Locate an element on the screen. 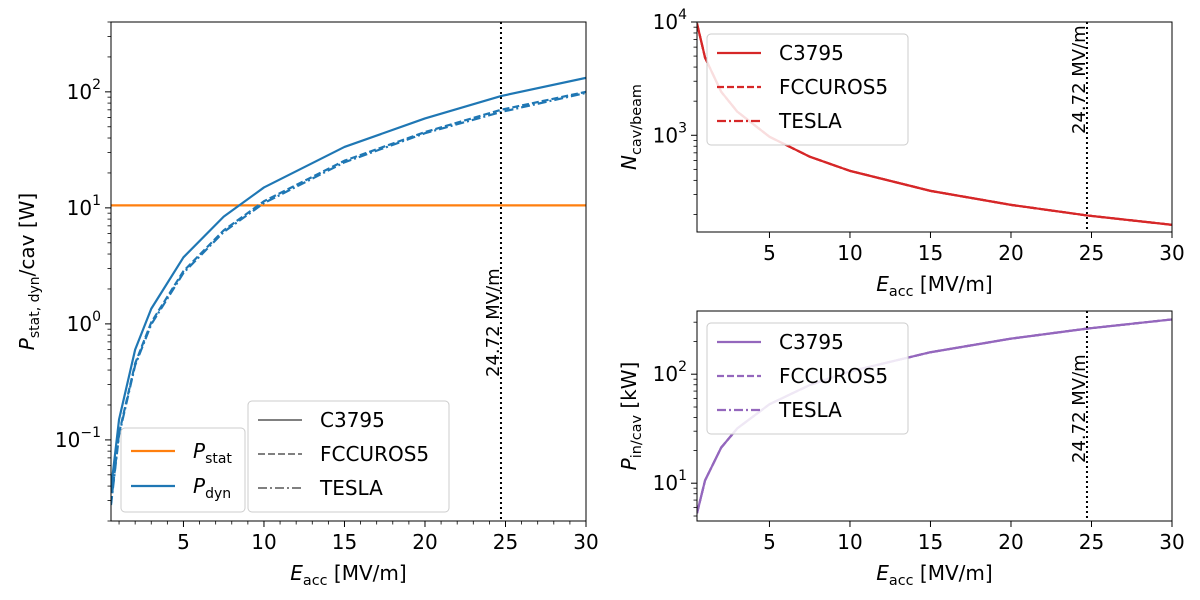  legend-label: Pstat is located at coordinates (212, 453).